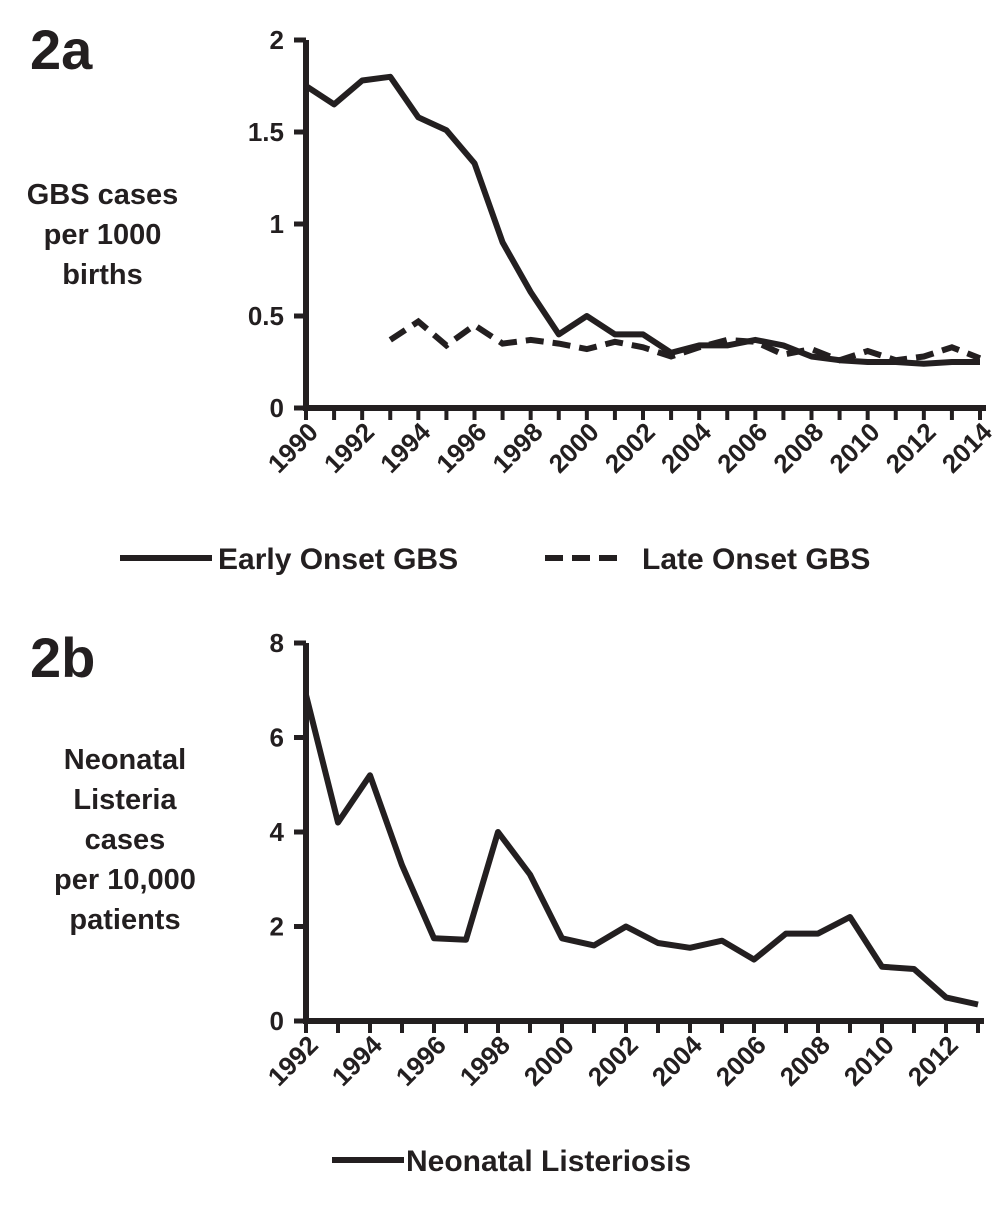 This screenshot has height=1210, width=1000. What do you see at coordinates (102, 195) in the screenshot?
I see `y-axis-title-line: GBS cases` at bounding box center [102, 195].